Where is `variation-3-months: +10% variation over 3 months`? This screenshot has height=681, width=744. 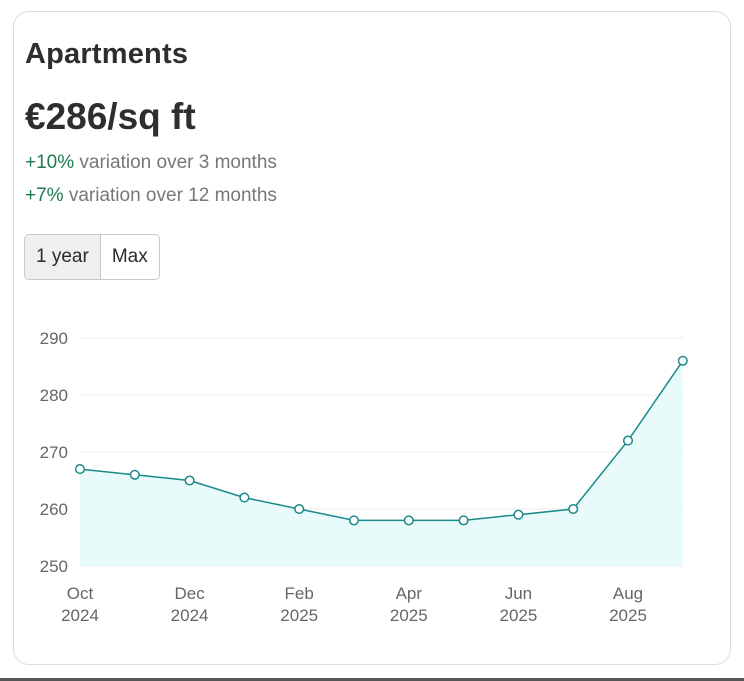 variation-3-months: +10% variation over 3 months is located at coordinates (151, 163).